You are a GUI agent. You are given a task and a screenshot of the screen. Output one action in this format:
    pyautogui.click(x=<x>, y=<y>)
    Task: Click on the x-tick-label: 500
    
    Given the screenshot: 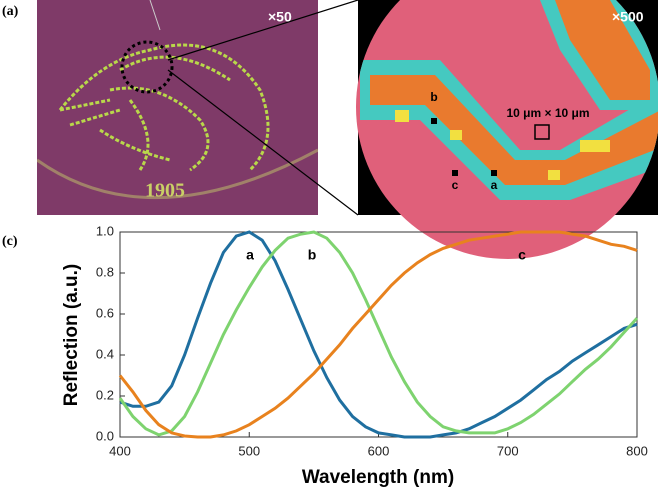 What is the action you would take?
    pyautogui.click(x=249, y=450)
    